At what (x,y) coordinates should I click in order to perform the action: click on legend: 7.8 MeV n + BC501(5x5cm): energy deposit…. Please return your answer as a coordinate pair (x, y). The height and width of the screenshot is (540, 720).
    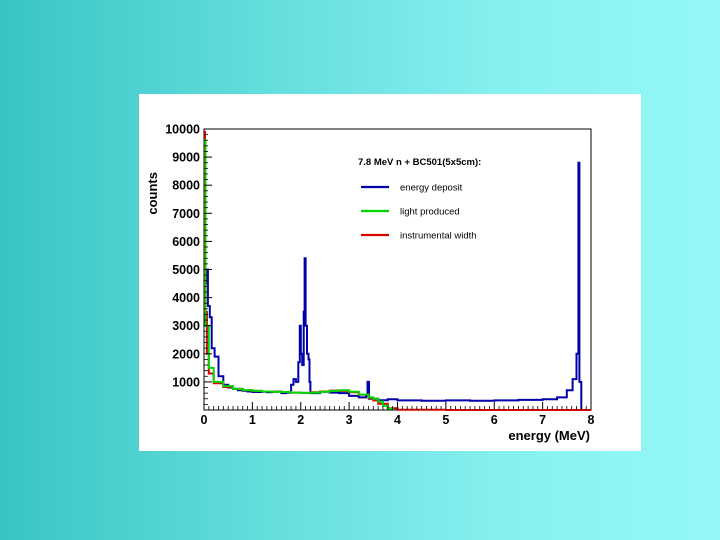
    Looking at the image, I should click on (419, 199).